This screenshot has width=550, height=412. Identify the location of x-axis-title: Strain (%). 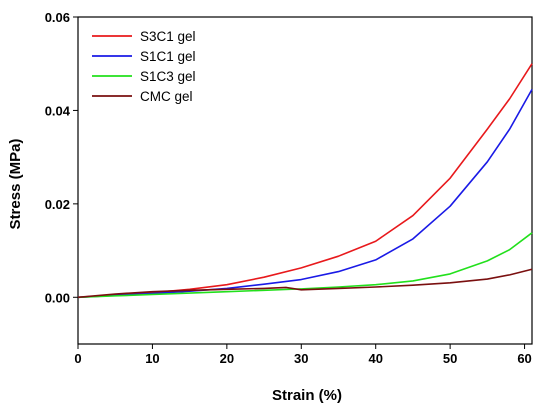
(307, 395).